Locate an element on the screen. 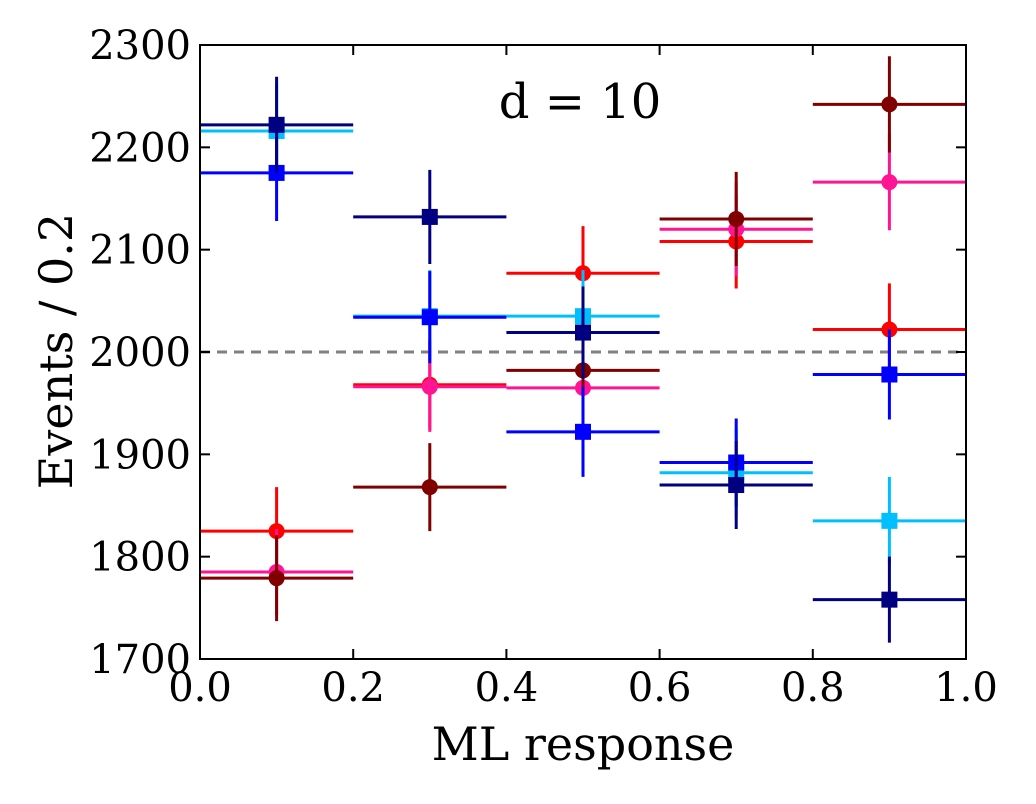 This screenshot has width=1036, height=804. x-tick-label: 0.0 is located at coordinates (200, 688).